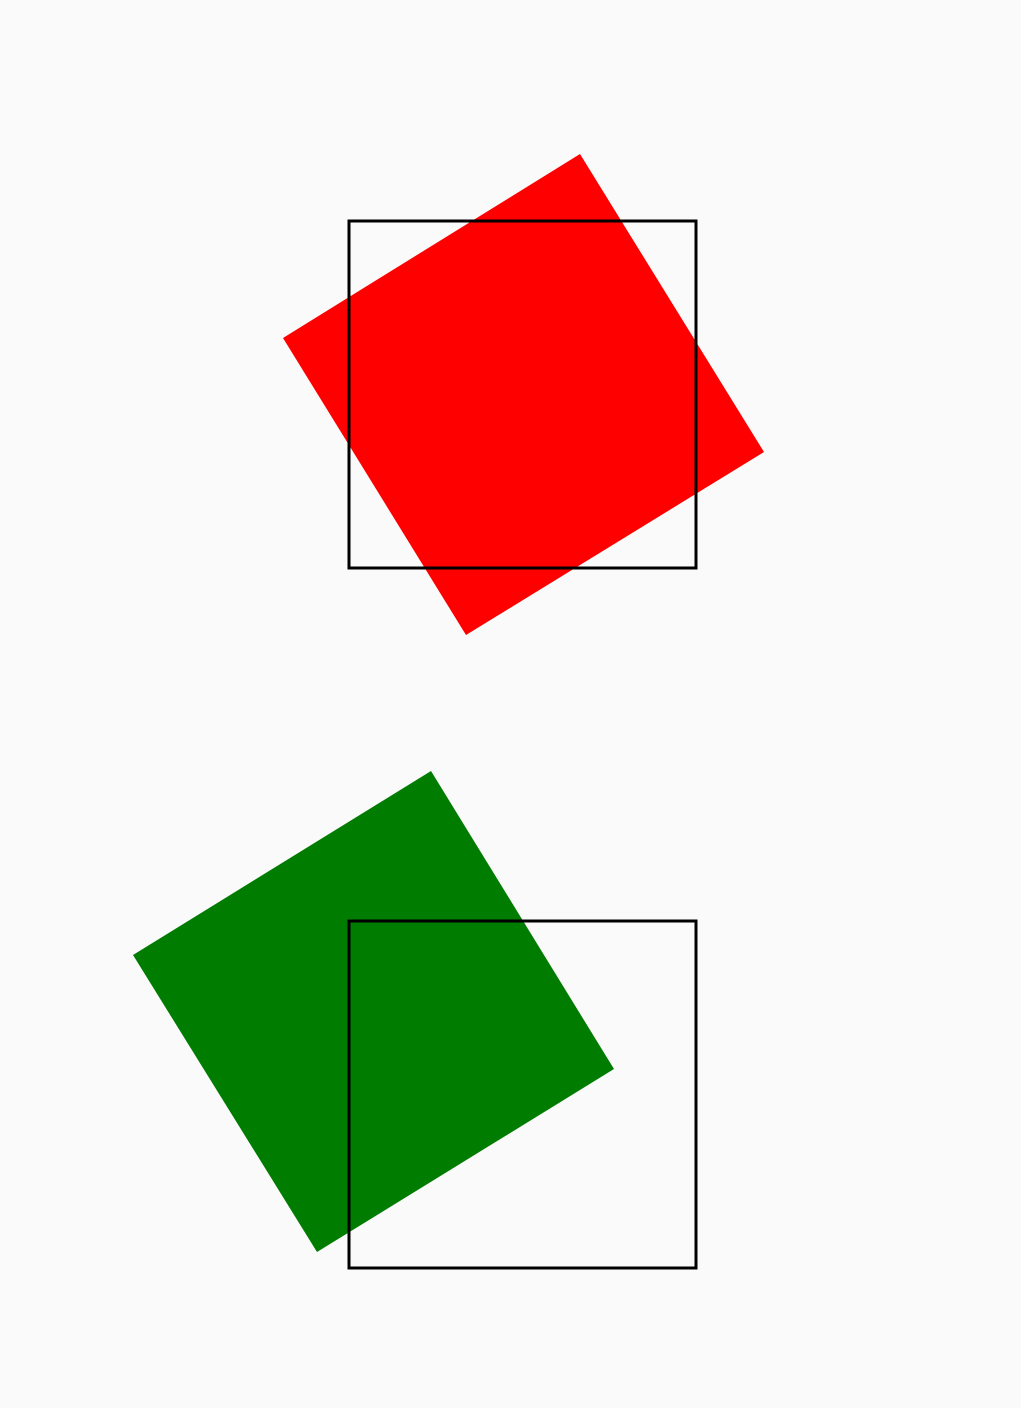 The width and height of the screenshot is (1021, 1408). I want to click on top-outline-square, so click(522, 394).